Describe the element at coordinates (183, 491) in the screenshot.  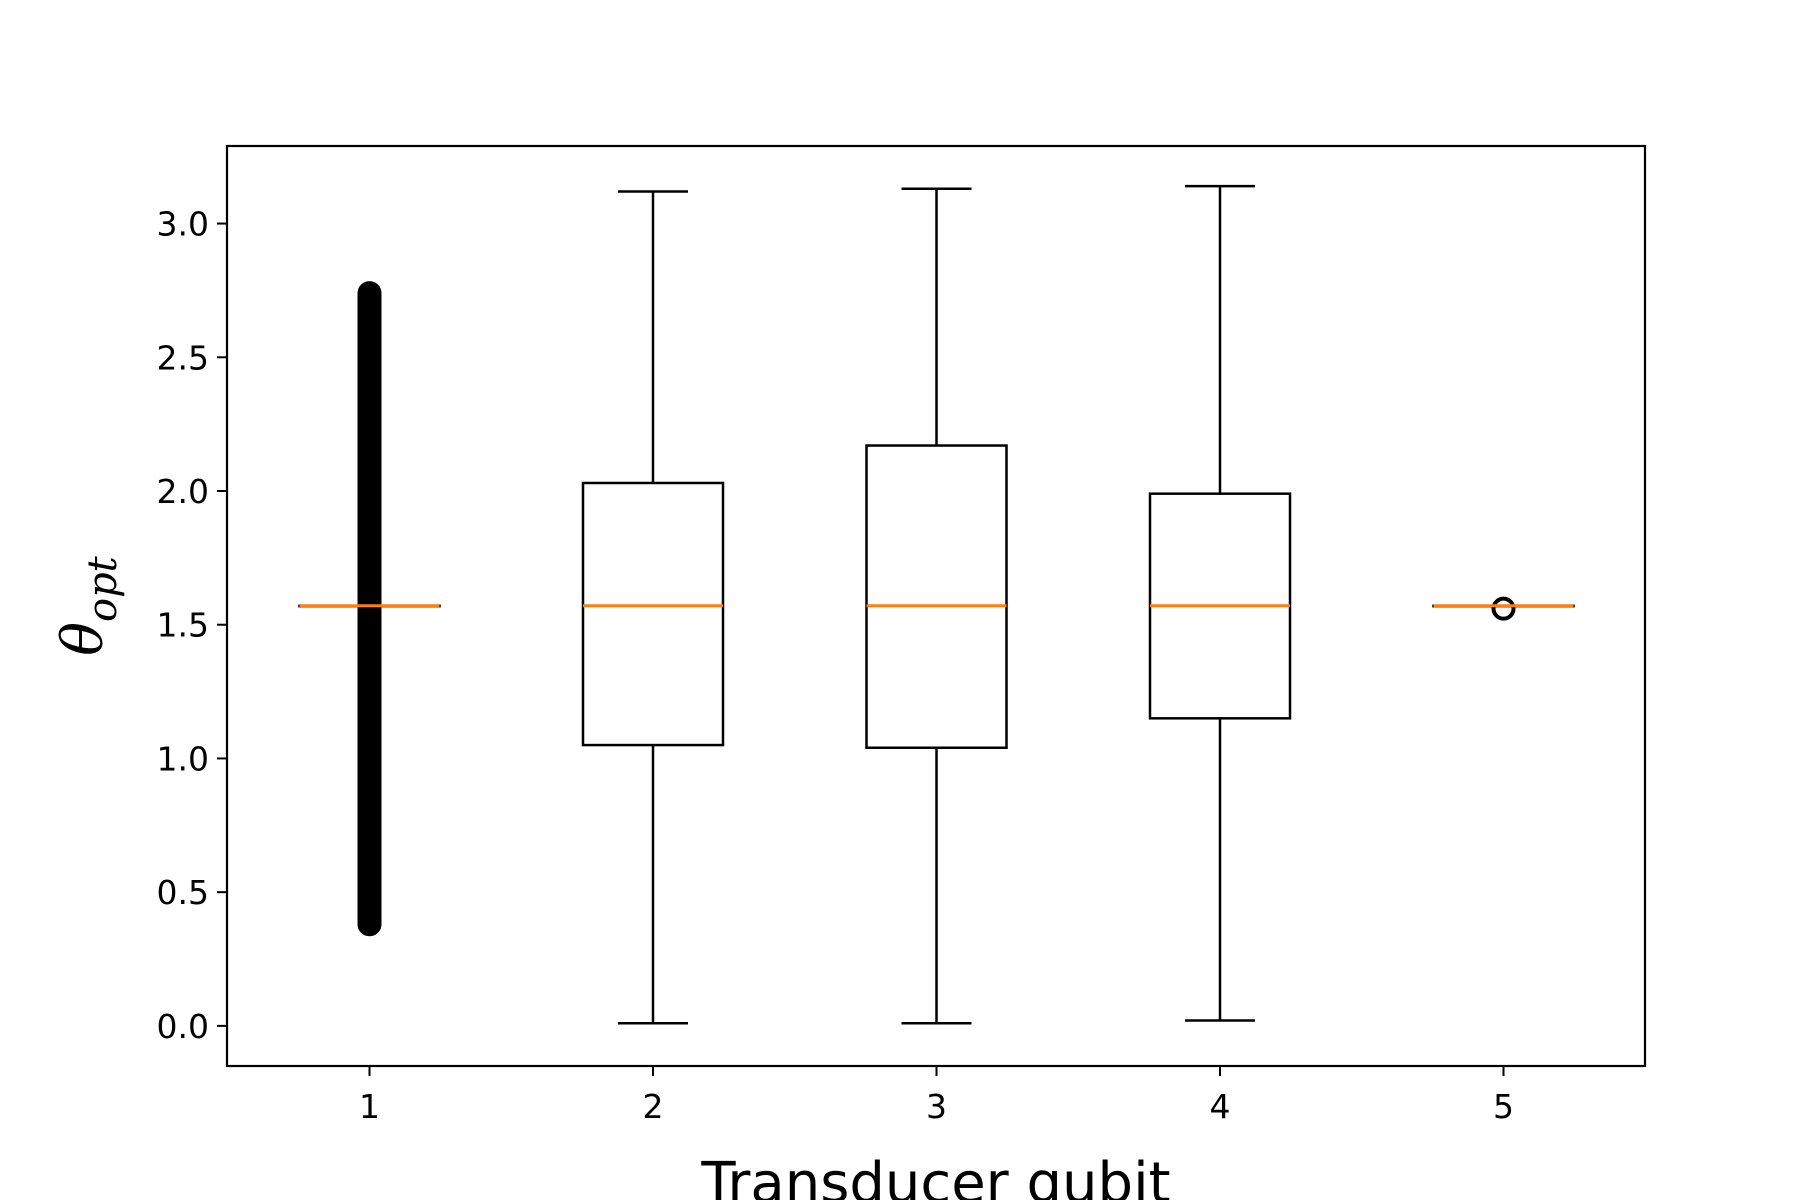
I see `y-tick-label: 2.0` at that location.